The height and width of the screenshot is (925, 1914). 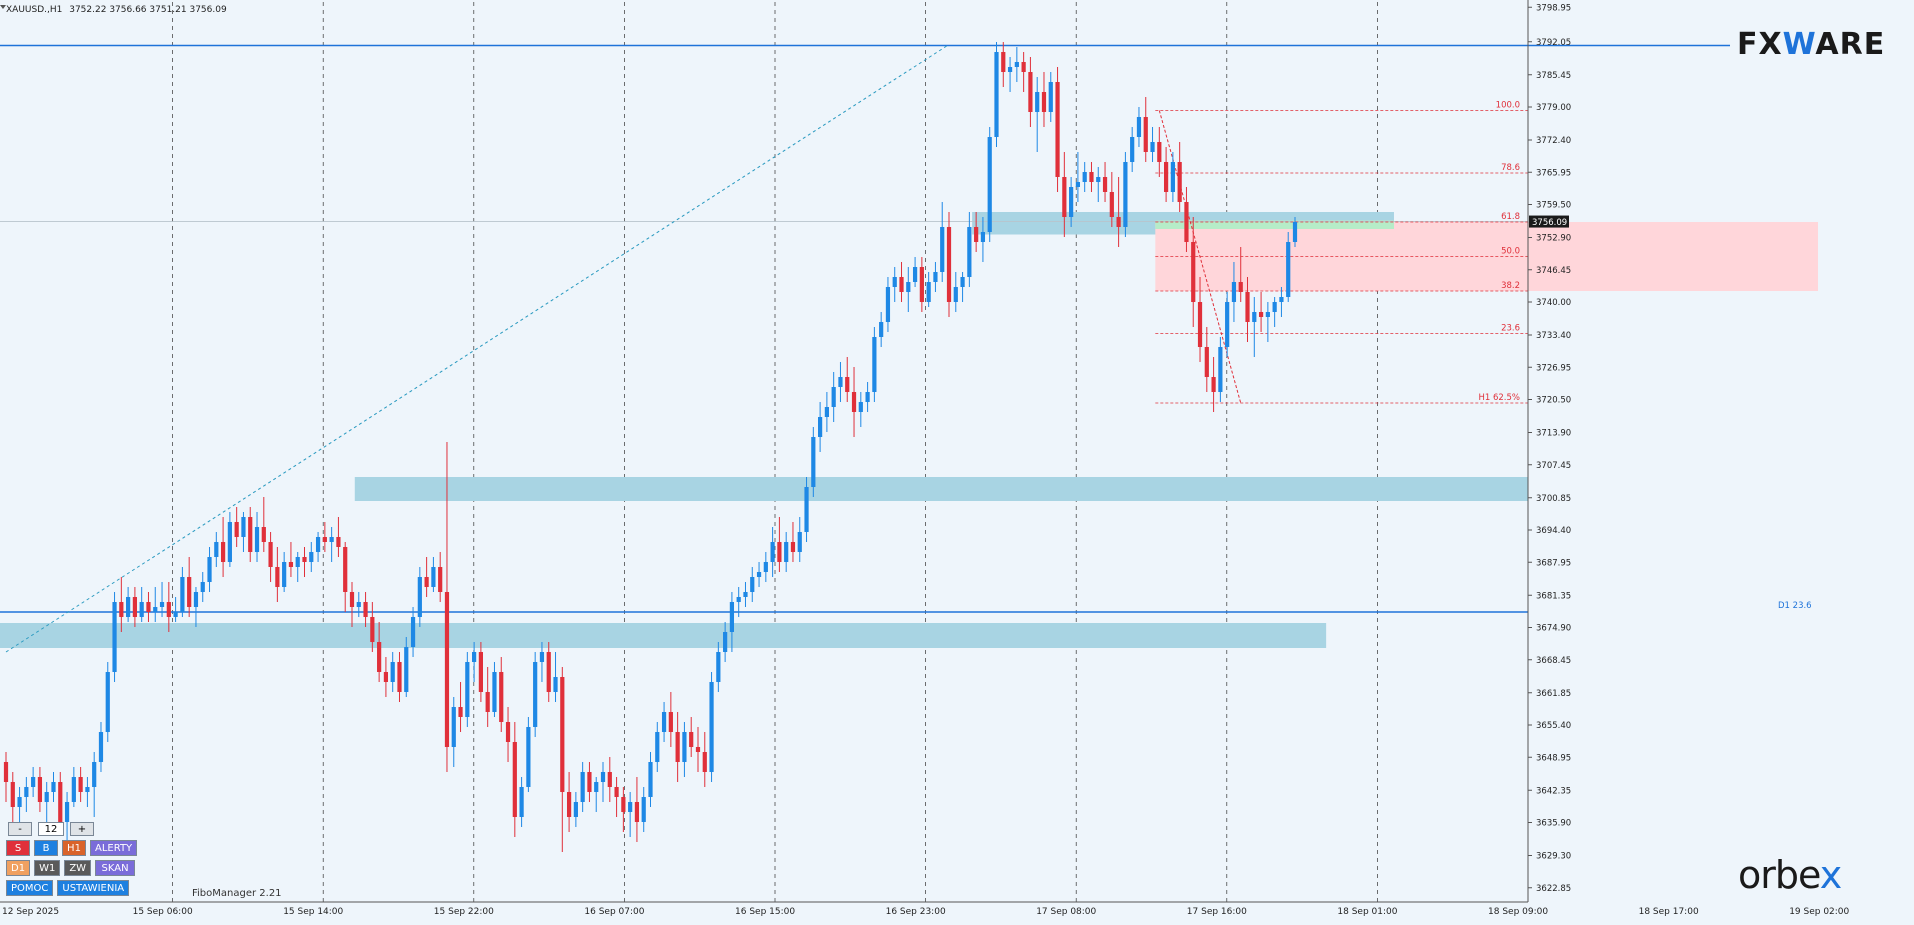 What do you see at coordinates (20, 829) in the screenshot?
I see `decrease-button: -` at bounding box center [20, 829].